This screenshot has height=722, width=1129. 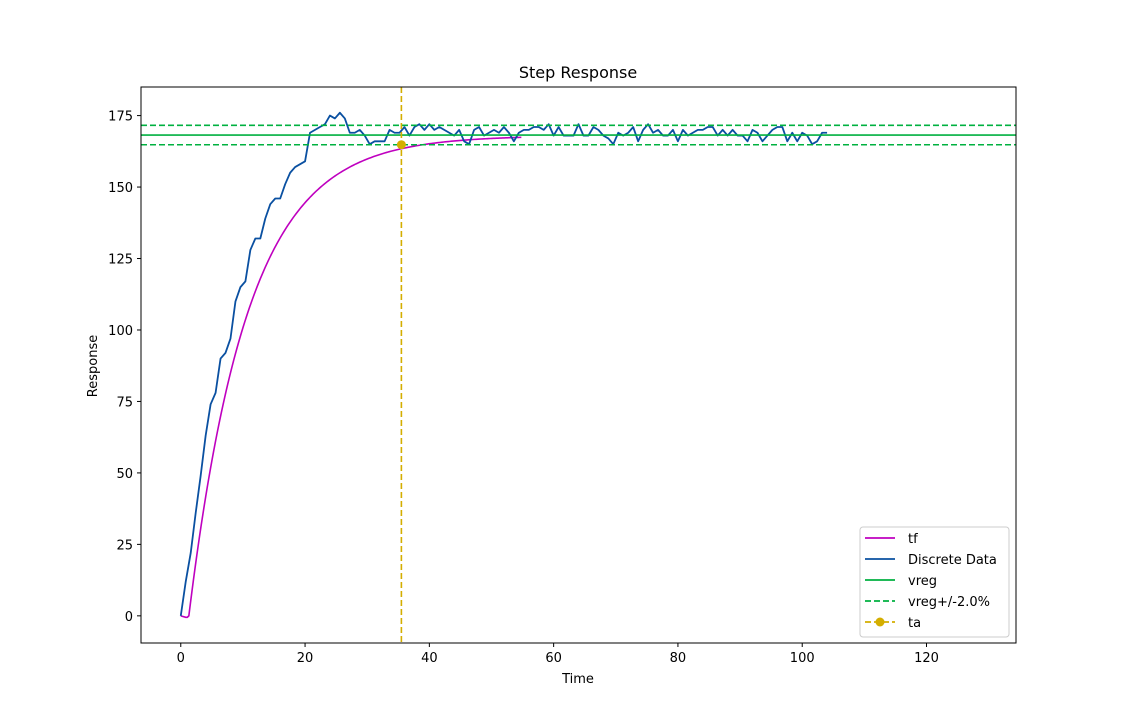 What do you see at coordinates (305, 658) in the screenshot?
I see `x-tick-label: 20` at bounding box center [305, 658].